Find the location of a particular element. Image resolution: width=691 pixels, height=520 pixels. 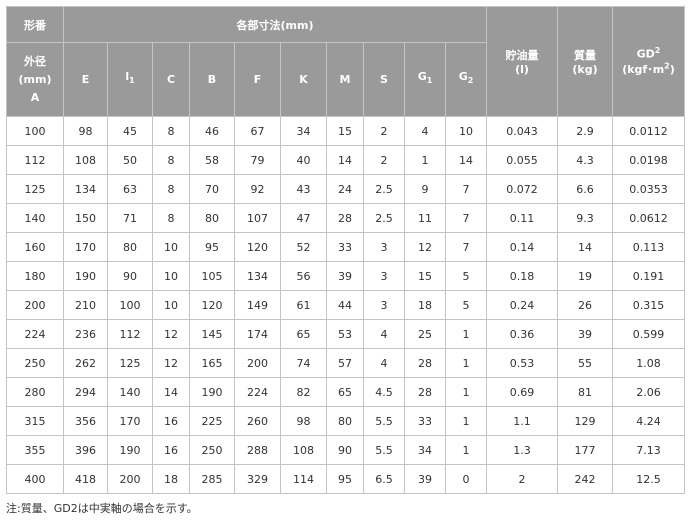

header-col: B is located at coordinates (212, 79).